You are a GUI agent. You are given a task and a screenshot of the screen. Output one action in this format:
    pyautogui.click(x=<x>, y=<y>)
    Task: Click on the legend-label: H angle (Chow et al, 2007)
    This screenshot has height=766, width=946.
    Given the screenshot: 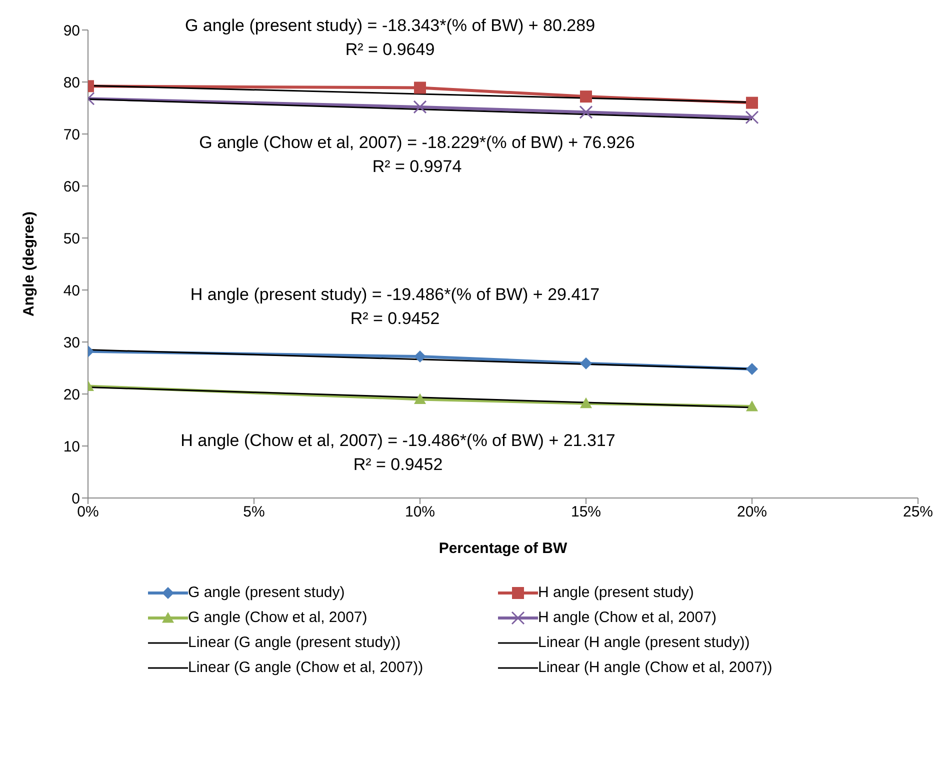 What is the action you would take?
    pyautogui.click(x=627, y=617)
    